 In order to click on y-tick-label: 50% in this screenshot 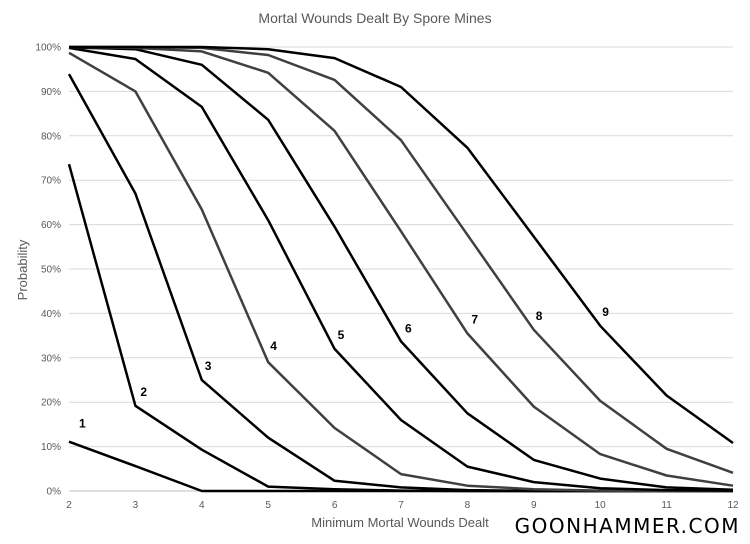, I will do `click(51, 270)`.